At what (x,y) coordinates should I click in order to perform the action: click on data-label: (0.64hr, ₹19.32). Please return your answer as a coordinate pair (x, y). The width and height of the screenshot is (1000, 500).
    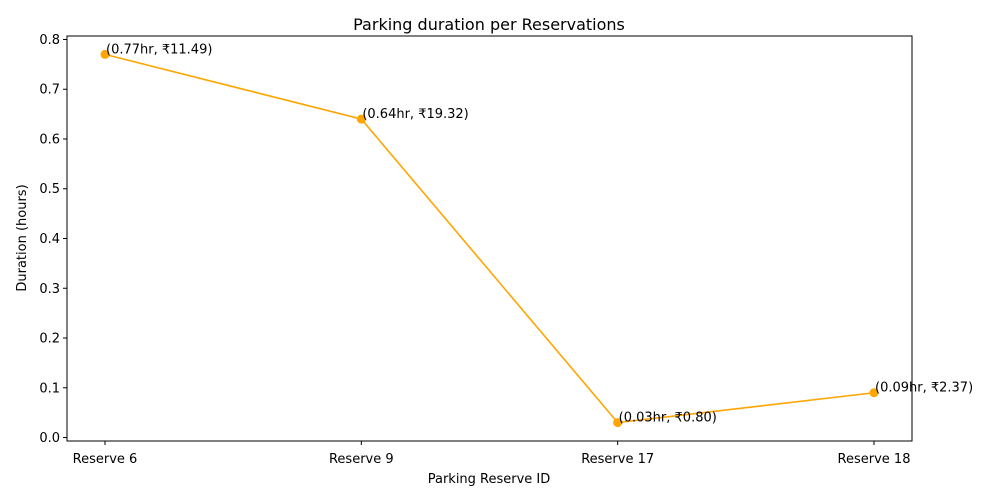
    Looking at the image, I should click on (415, 114).